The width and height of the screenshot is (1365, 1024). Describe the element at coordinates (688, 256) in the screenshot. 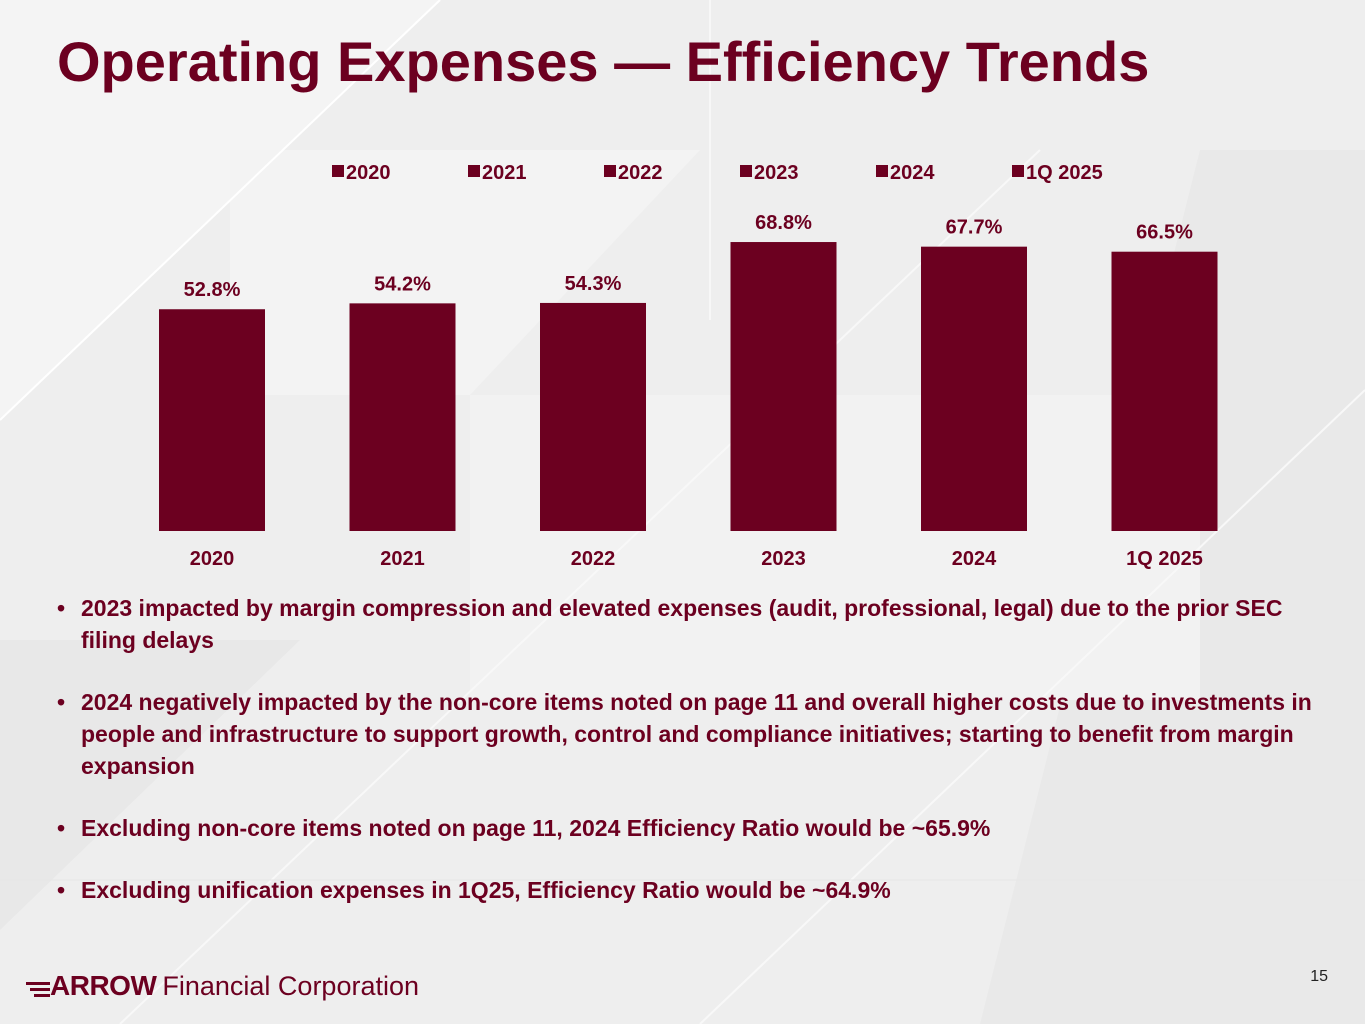

I see `chart-value-labels: 52.8% 54.2% 54.3% 68.8% 67.7% 66.5%` at that location.